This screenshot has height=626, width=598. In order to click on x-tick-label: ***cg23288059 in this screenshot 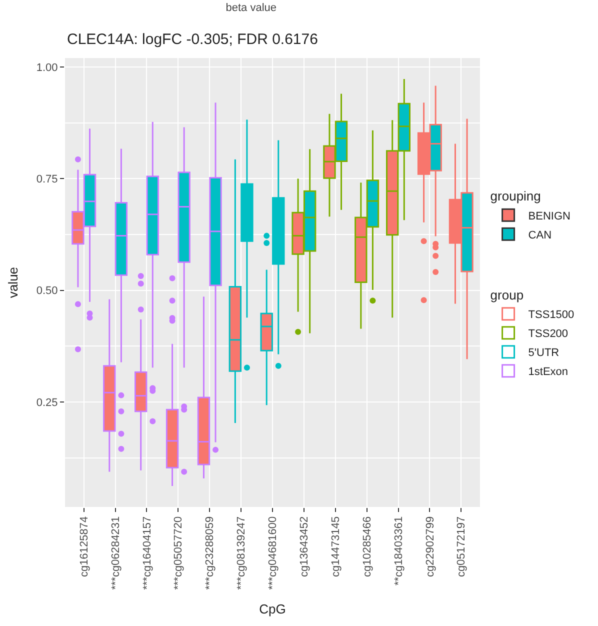, I will do `click(210, 553)`.